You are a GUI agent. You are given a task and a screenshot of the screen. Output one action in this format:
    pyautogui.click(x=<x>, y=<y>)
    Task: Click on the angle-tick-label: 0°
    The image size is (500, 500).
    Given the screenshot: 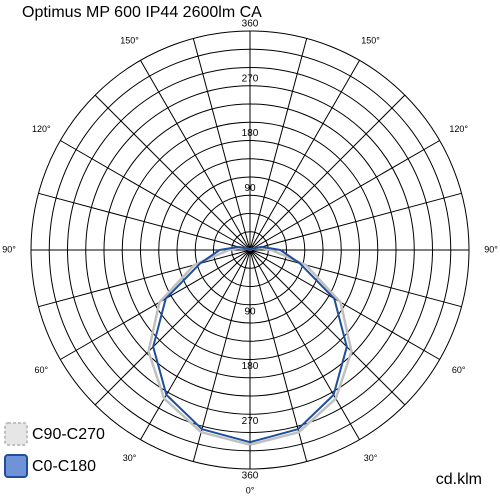 What is the action you would take?
    pyautogui.click(x=250, y=490)
    